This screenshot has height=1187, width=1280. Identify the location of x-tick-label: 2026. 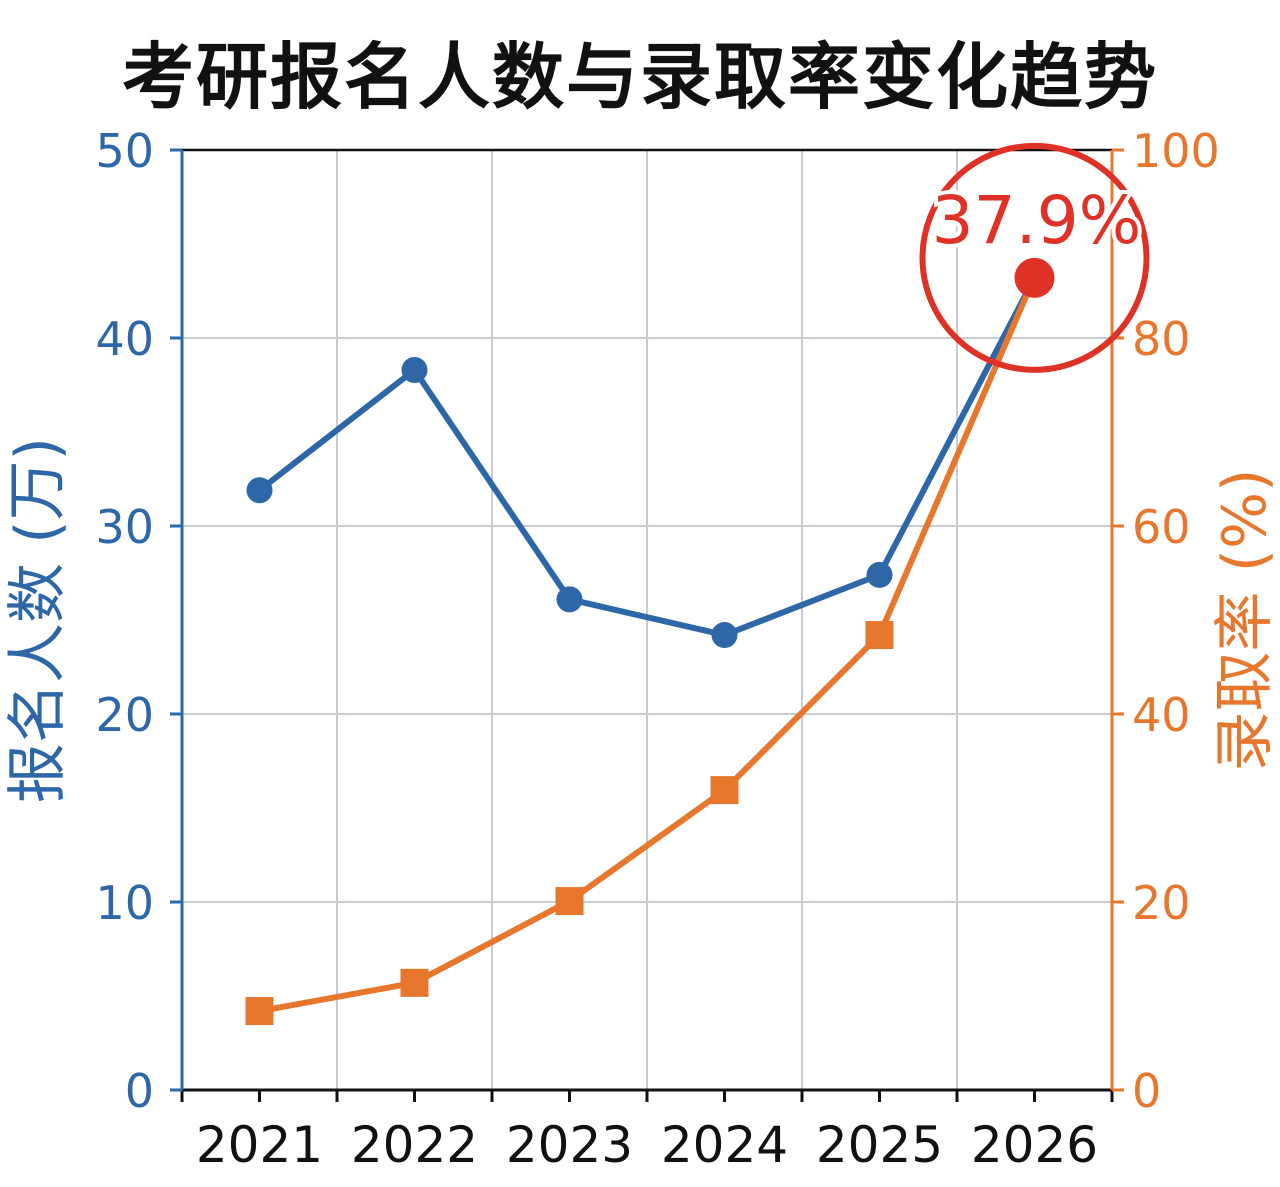
(1034, 1145).